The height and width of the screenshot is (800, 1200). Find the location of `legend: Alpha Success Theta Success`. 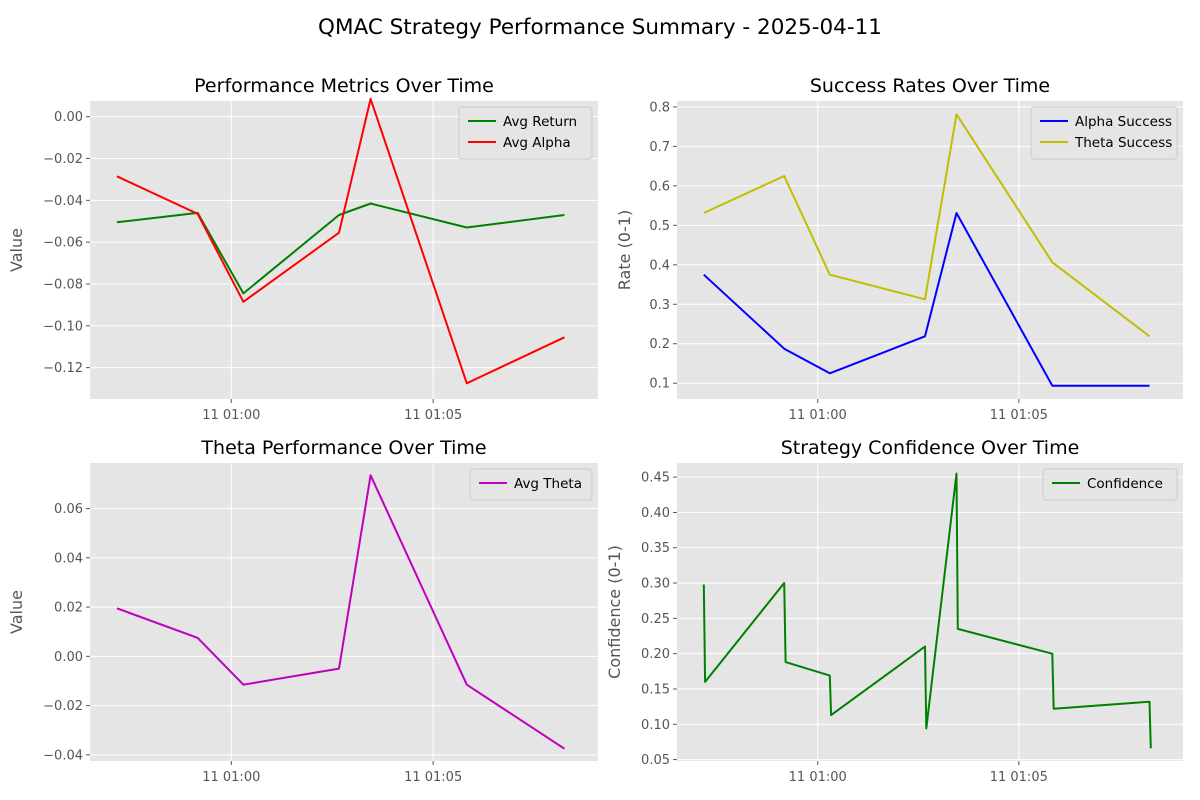

legend: Alpha Success Theta Success is located at coordinates (1104, 133).